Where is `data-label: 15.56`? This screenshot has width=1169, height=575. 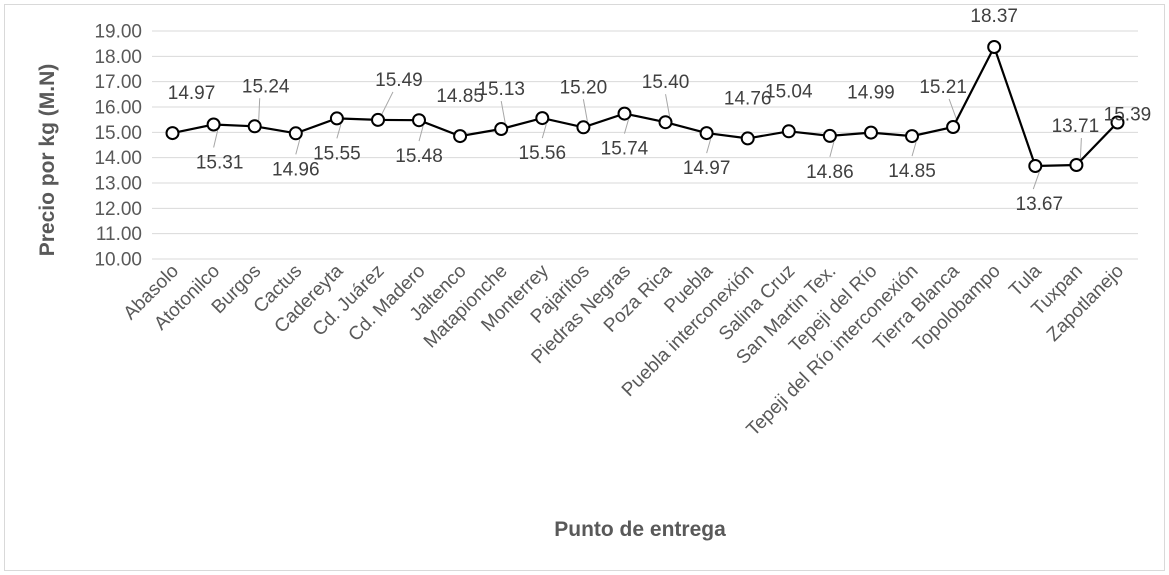 data-label: 15.56 is located at coordinates (543, 153).